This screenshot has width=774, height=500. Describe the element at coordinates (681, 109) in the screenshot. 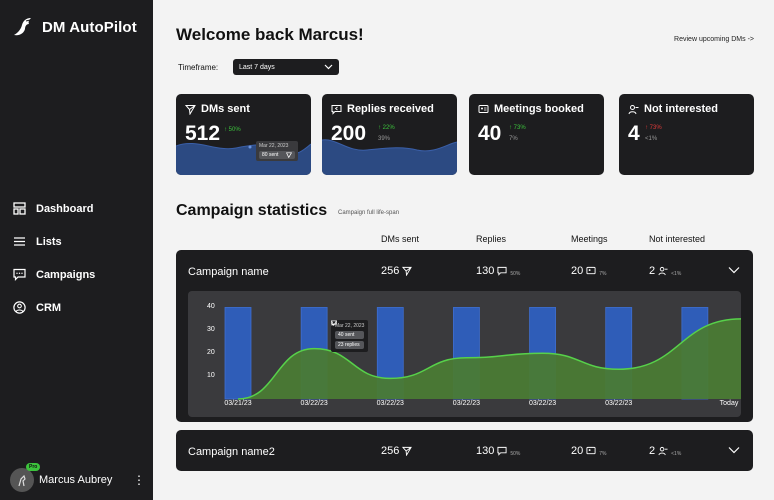

I see `card-title-text: Not interested` at that location.